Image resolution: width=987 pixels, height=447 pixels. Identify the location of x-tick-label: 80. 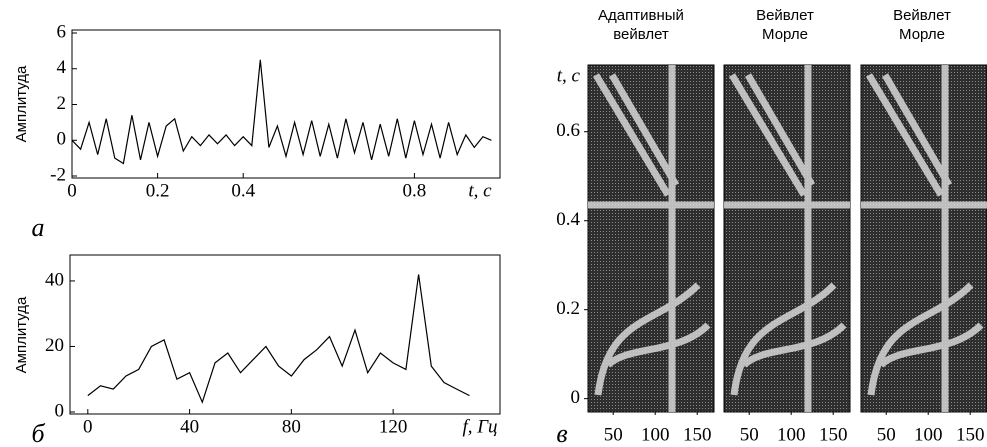
(291, 426).